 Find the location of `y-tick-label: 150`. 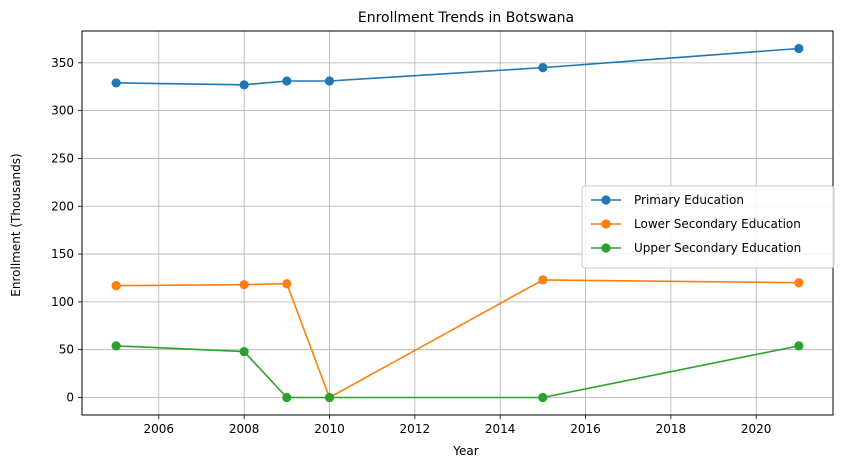

y-tick-label: 150 is located at coordinates (62, 254).